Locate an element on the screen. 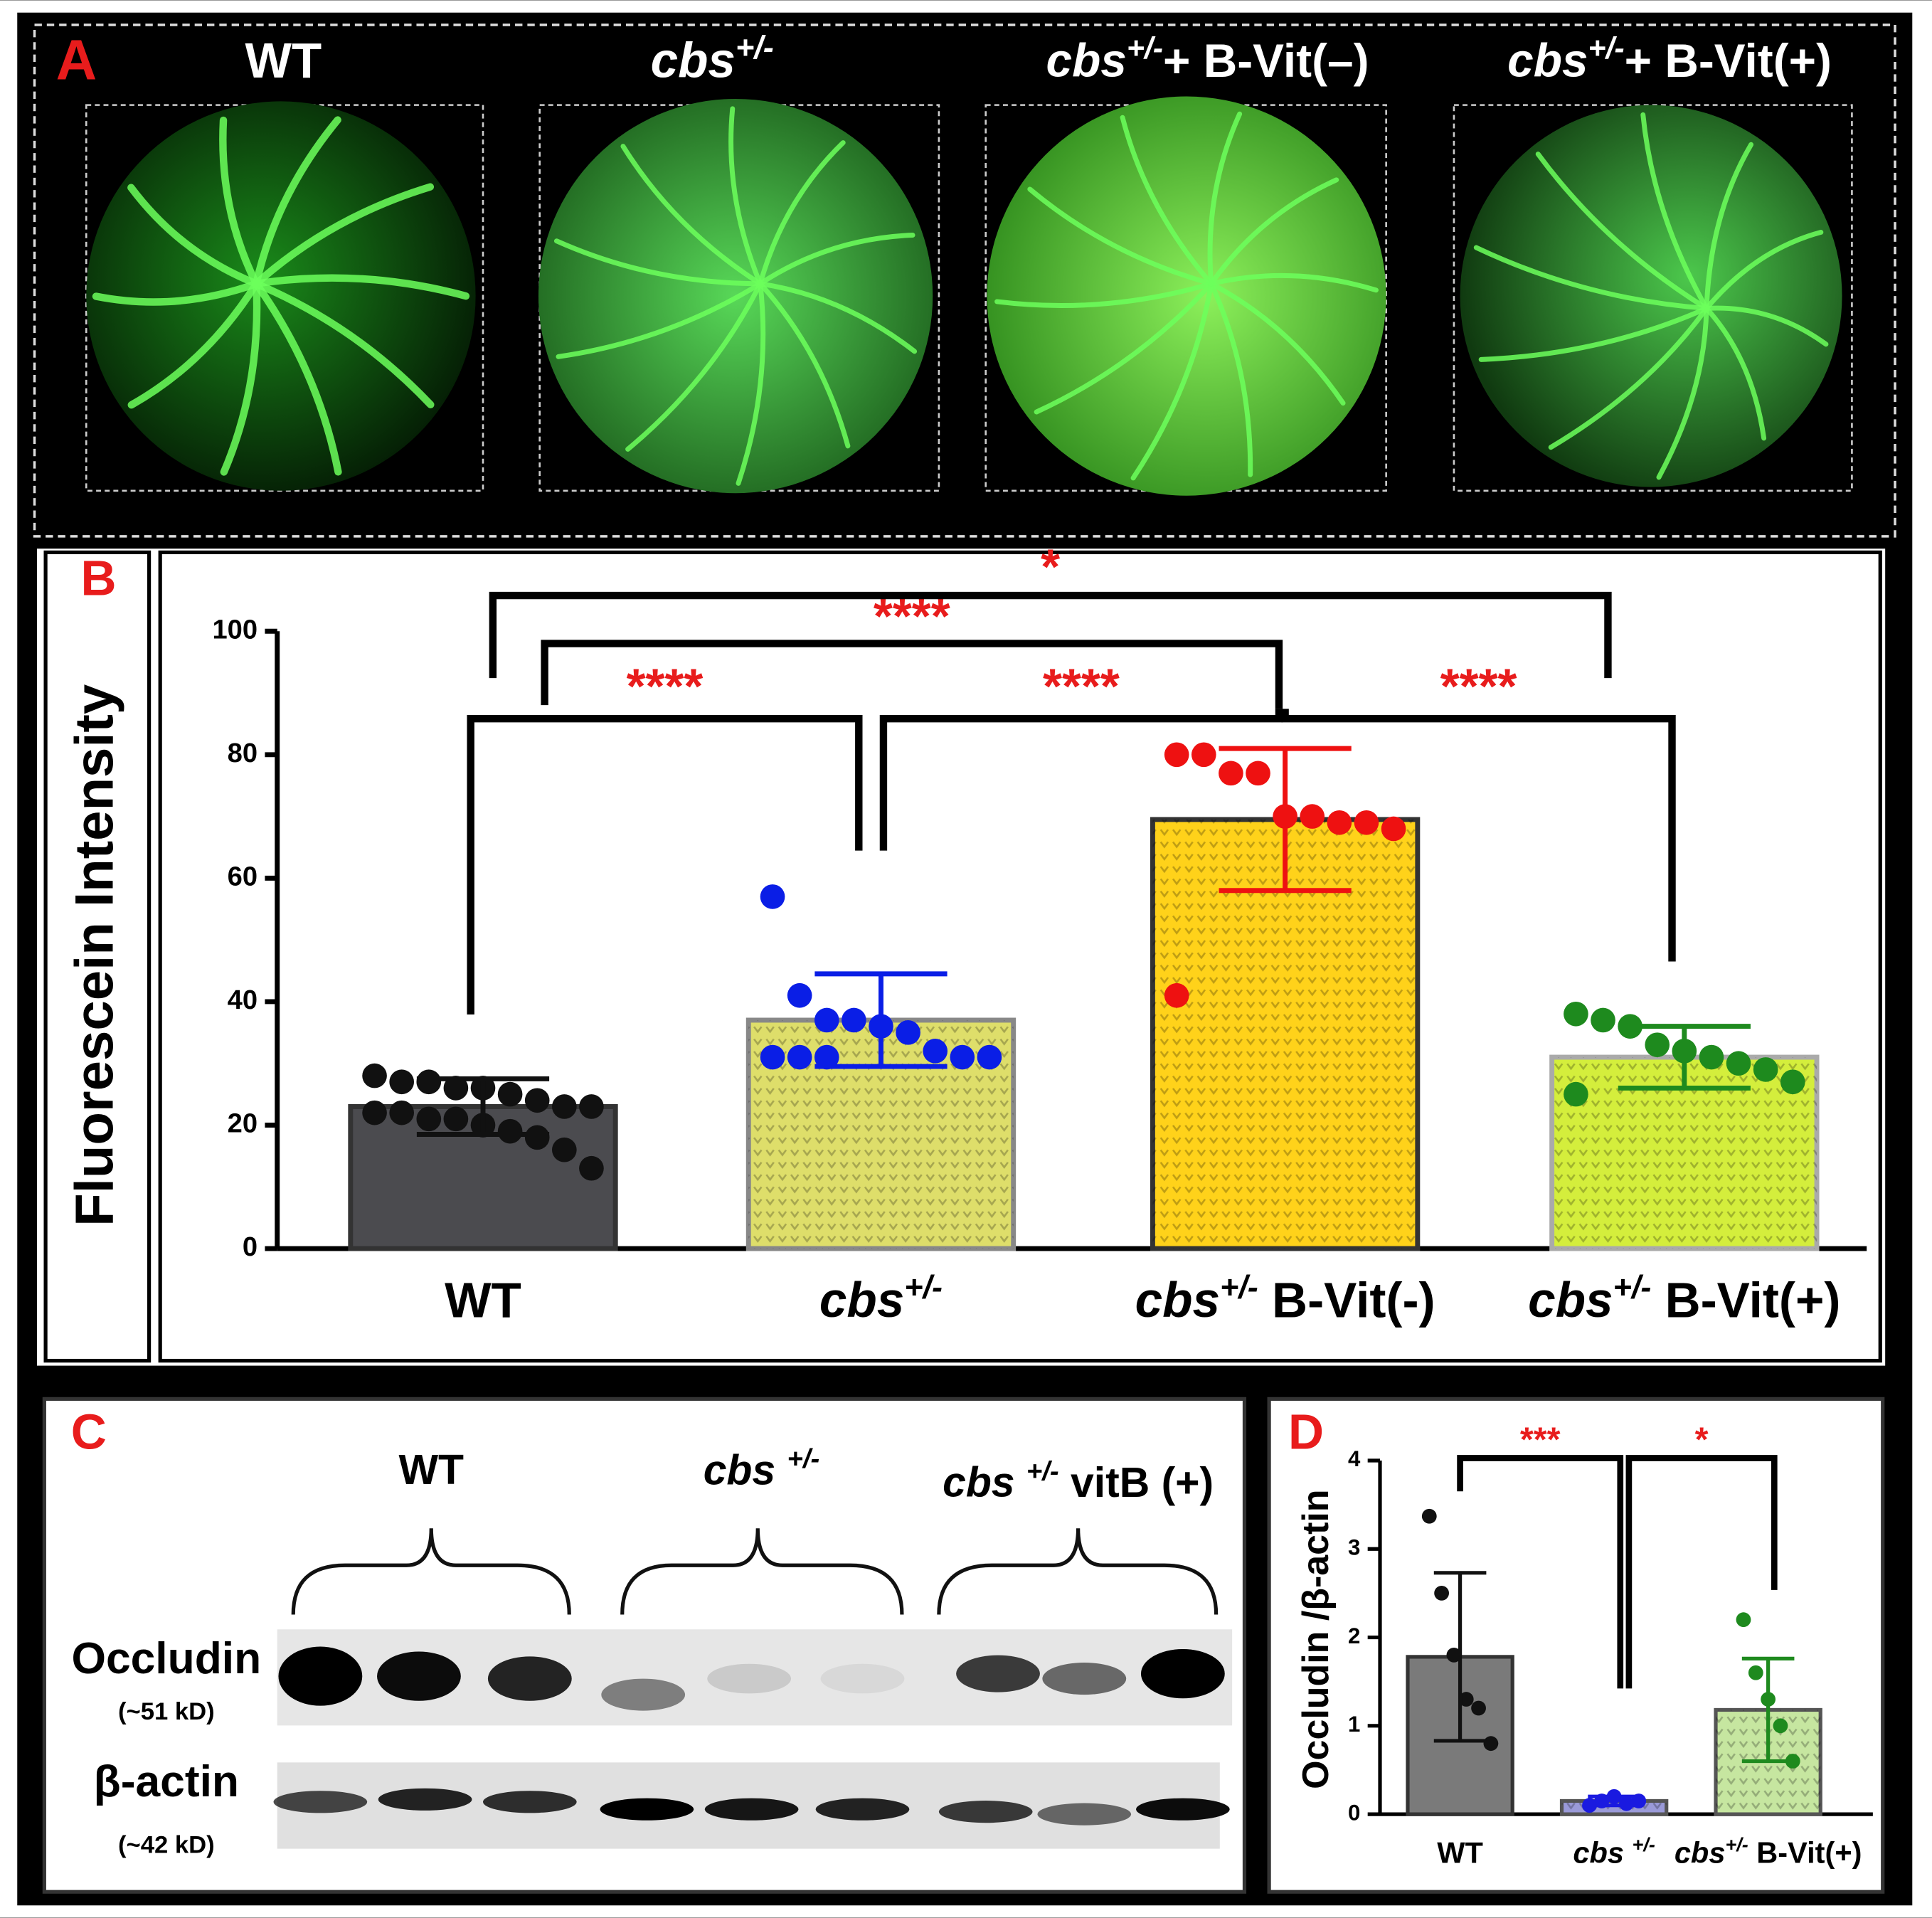 This screenshot has width=1932, height=1918. image-title: cbs+/- is located at coordinates (713, 58).